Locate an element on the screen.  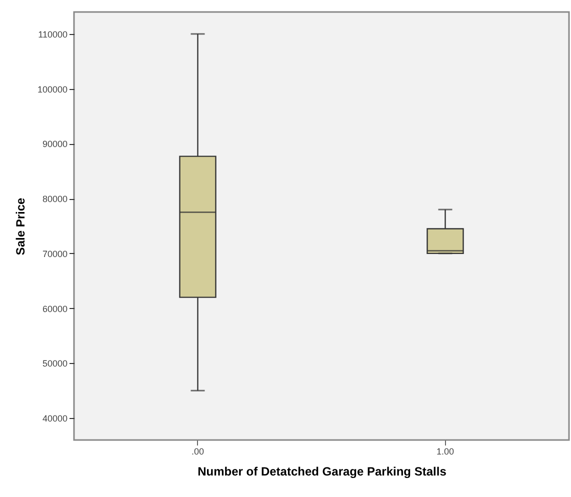
y-tick-label: 40000 is located at coordinates (55, 419).